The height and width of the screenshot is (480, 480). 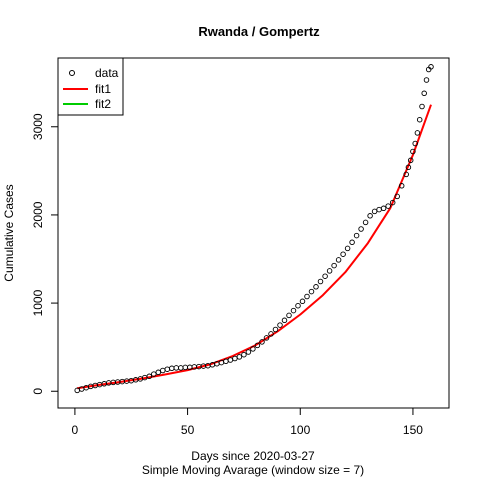 What do you see at coordinates (253, 470) in the screenshot?
I see `x-axis-sublabel: Simple Moving Avarage (window size = 7)` at bounding box center [253, 470].